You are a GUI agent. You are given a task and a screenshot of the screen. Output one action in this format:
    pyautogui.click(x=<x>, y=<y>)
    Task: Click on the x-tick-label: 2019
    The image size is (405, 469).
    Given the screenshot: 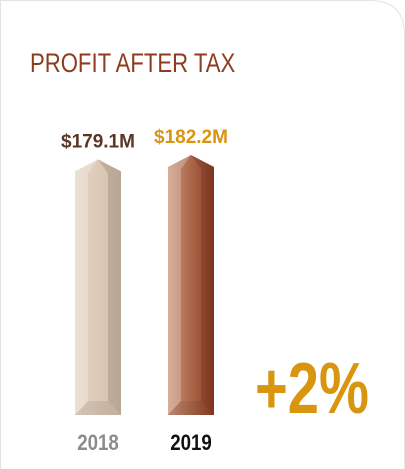 What is the action you would take?
    pyautogui.click(x=191, y=444)
    